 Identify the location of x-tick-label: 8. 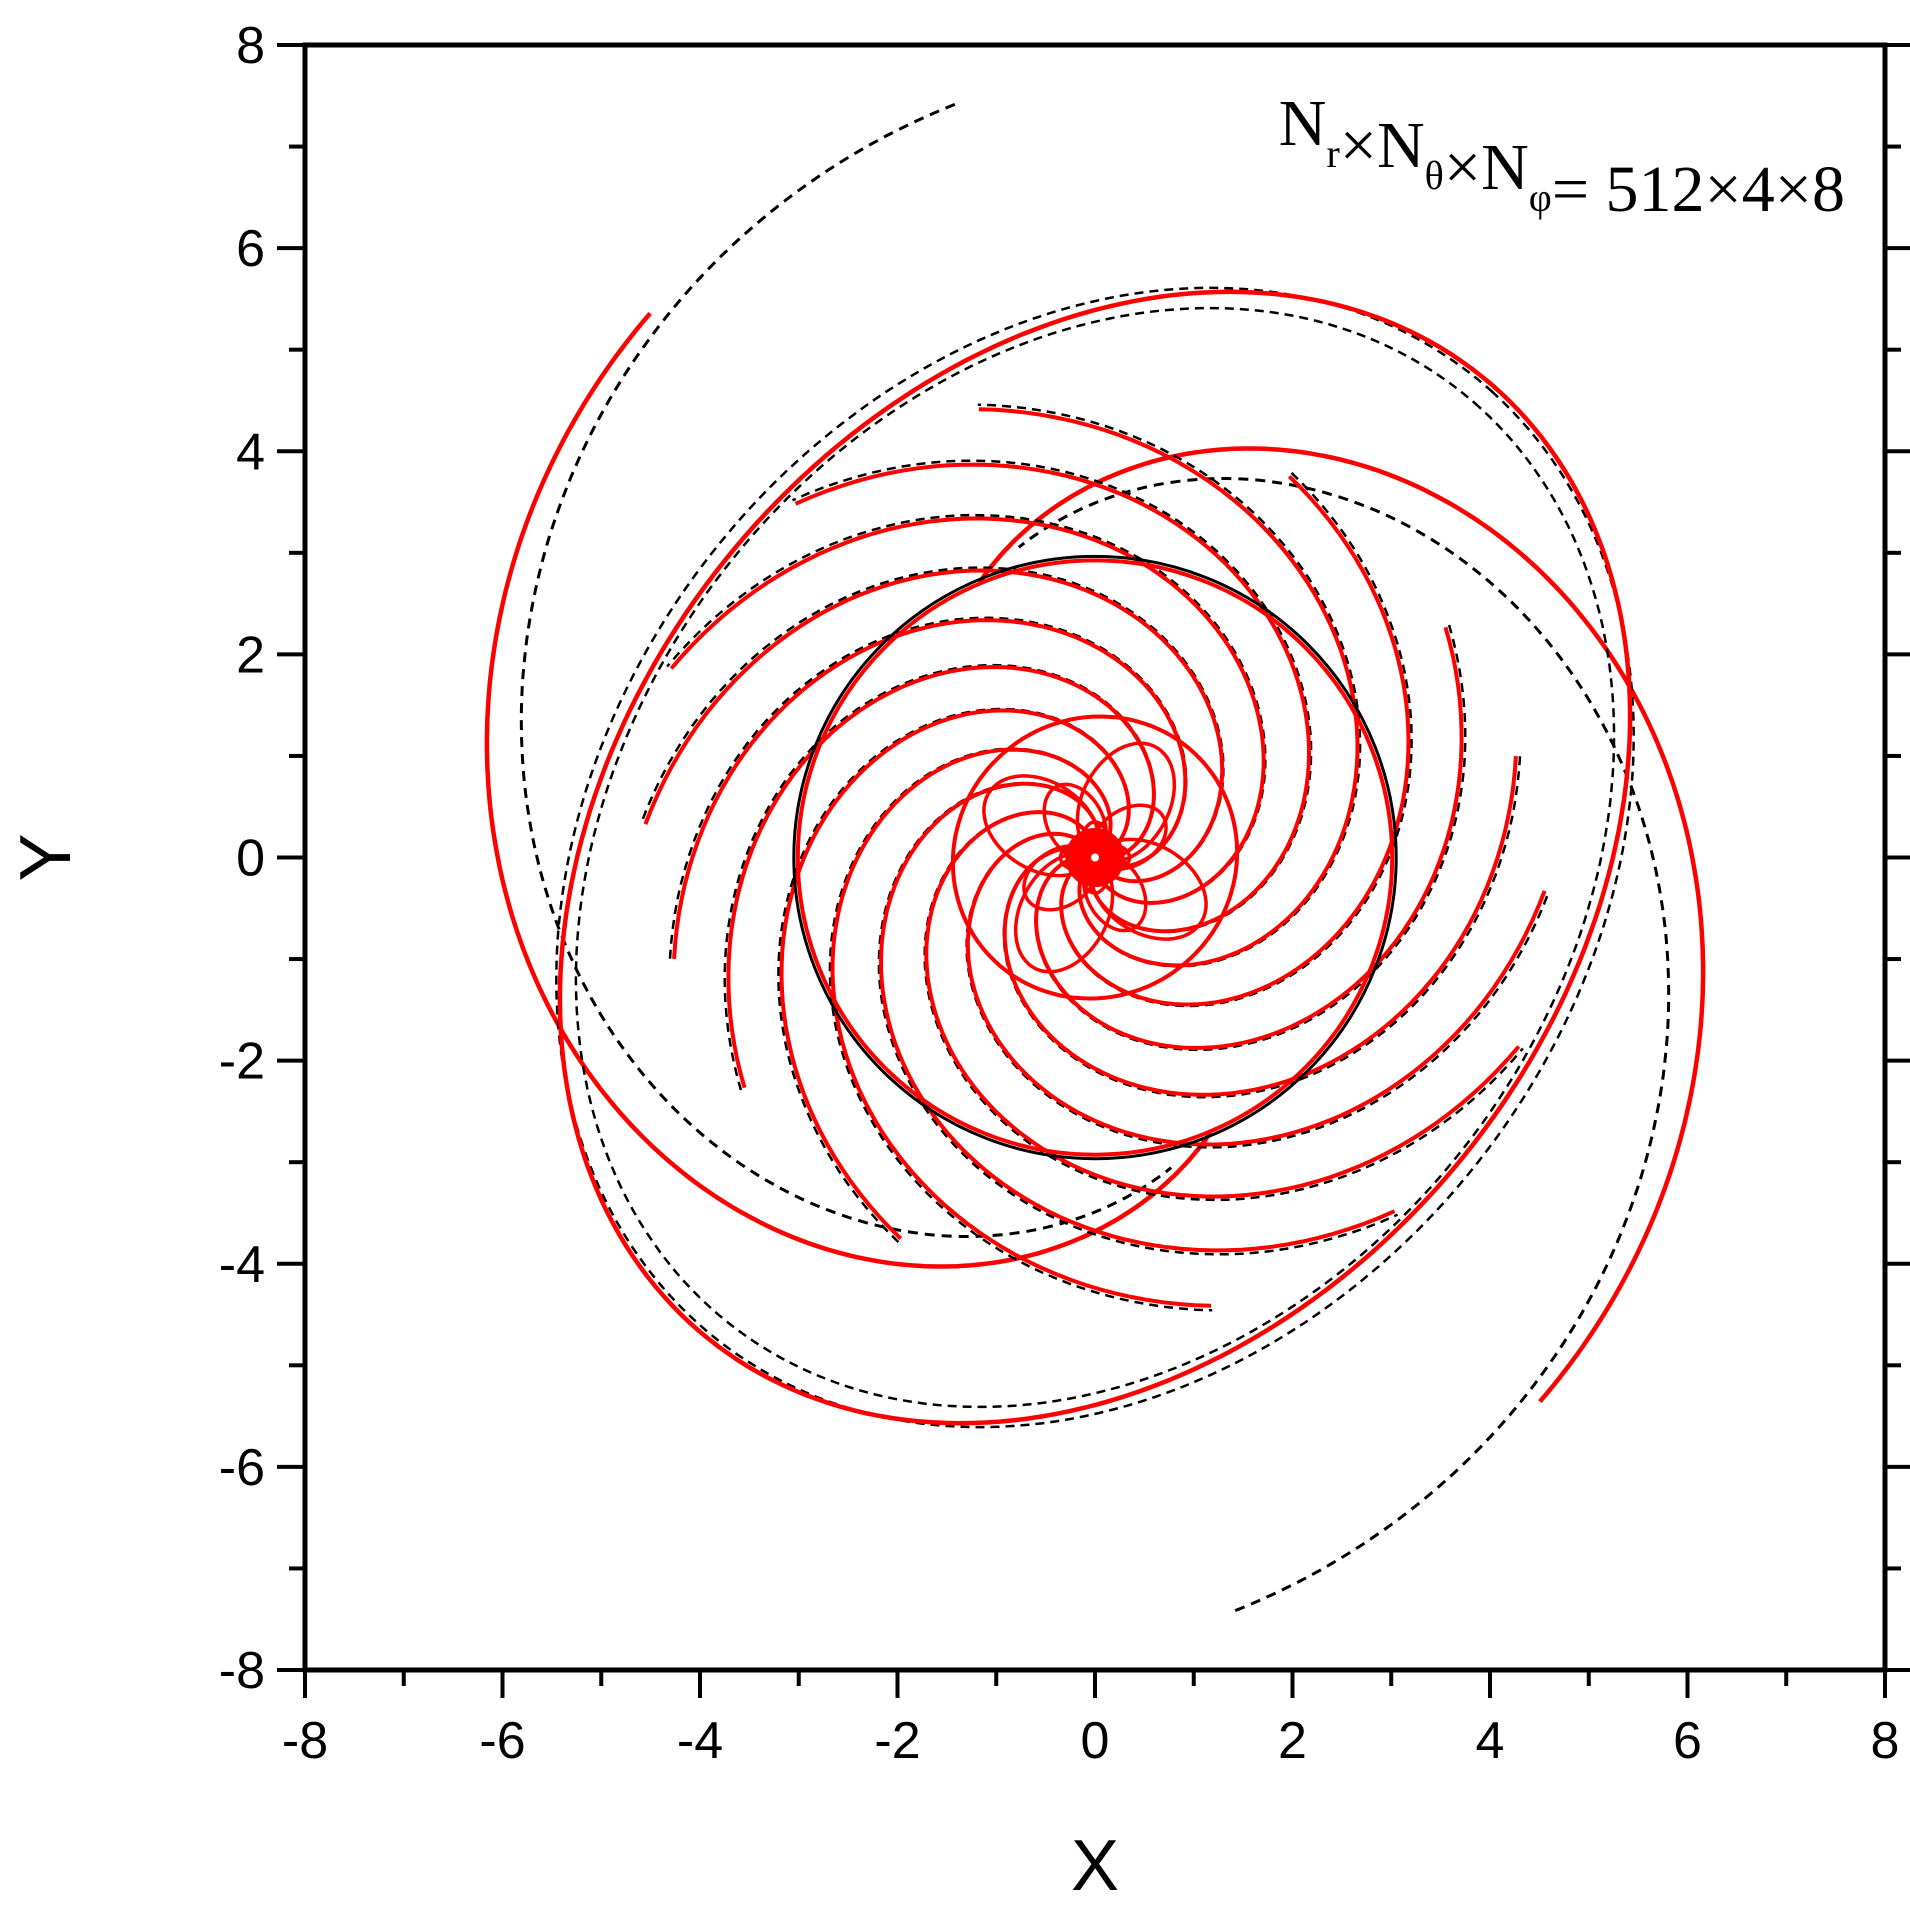
(1885, 1741).